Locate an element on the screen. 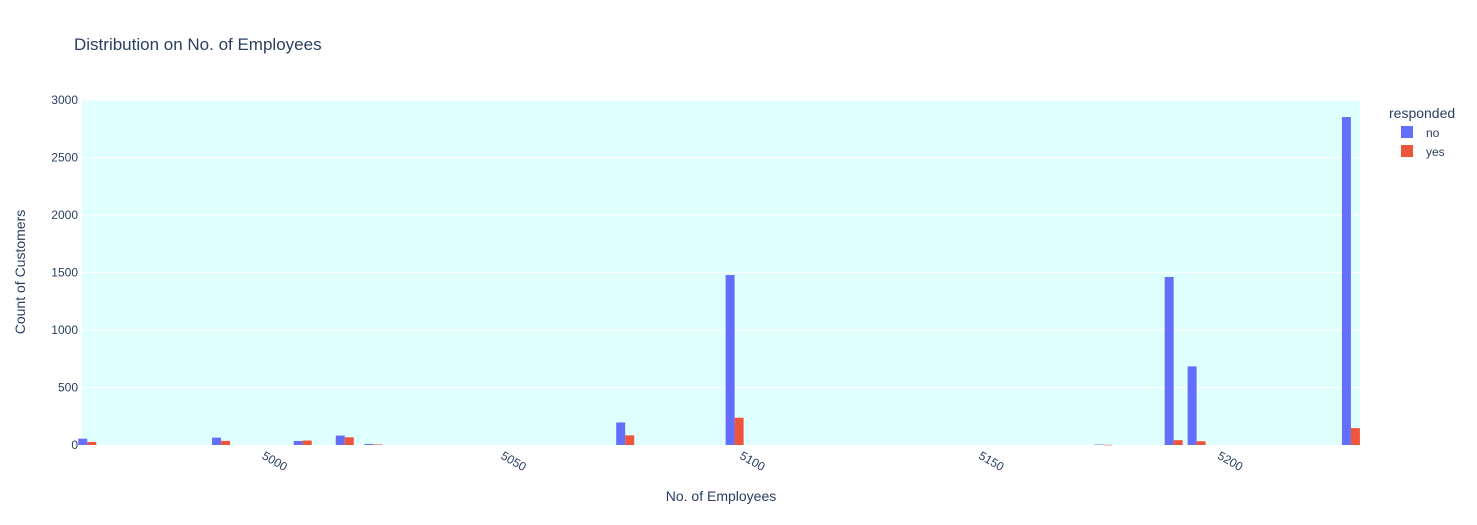 The width and height of the screenshot is (1477, 525). y-axis-ticks: 0 500 1000 1500 2000 2500 3000 is located at coordinates (64, 272).